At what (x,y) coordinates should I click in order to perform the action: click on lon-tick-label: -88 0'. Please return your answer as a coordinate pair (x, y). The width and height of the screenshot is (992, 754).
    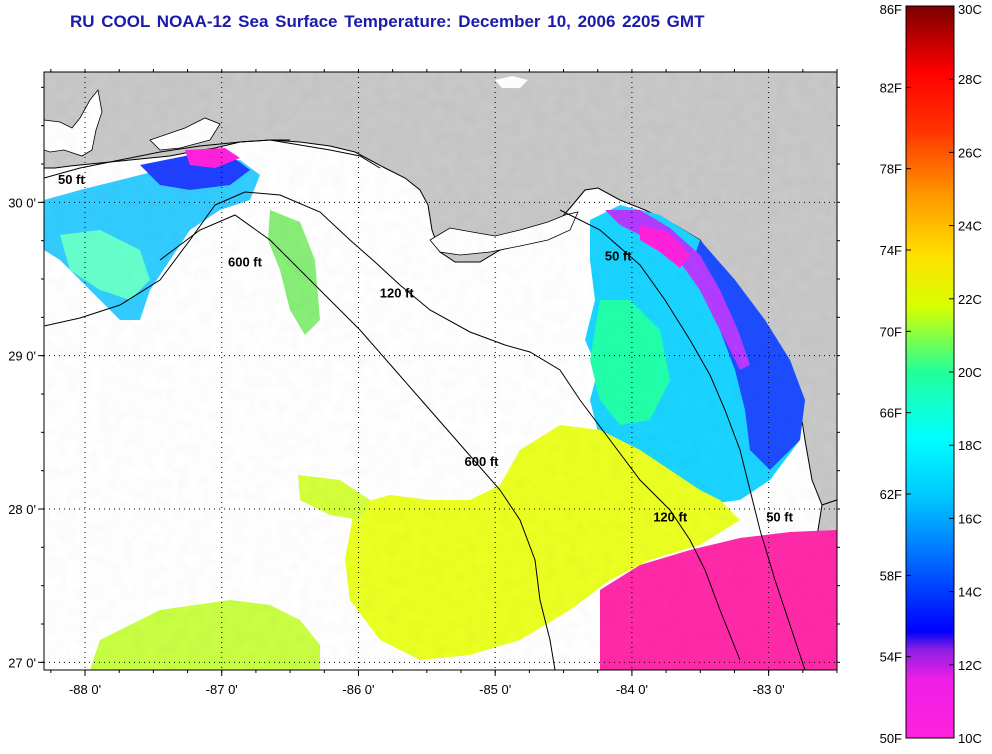
    Looking at the image, I should click on (85, 689).